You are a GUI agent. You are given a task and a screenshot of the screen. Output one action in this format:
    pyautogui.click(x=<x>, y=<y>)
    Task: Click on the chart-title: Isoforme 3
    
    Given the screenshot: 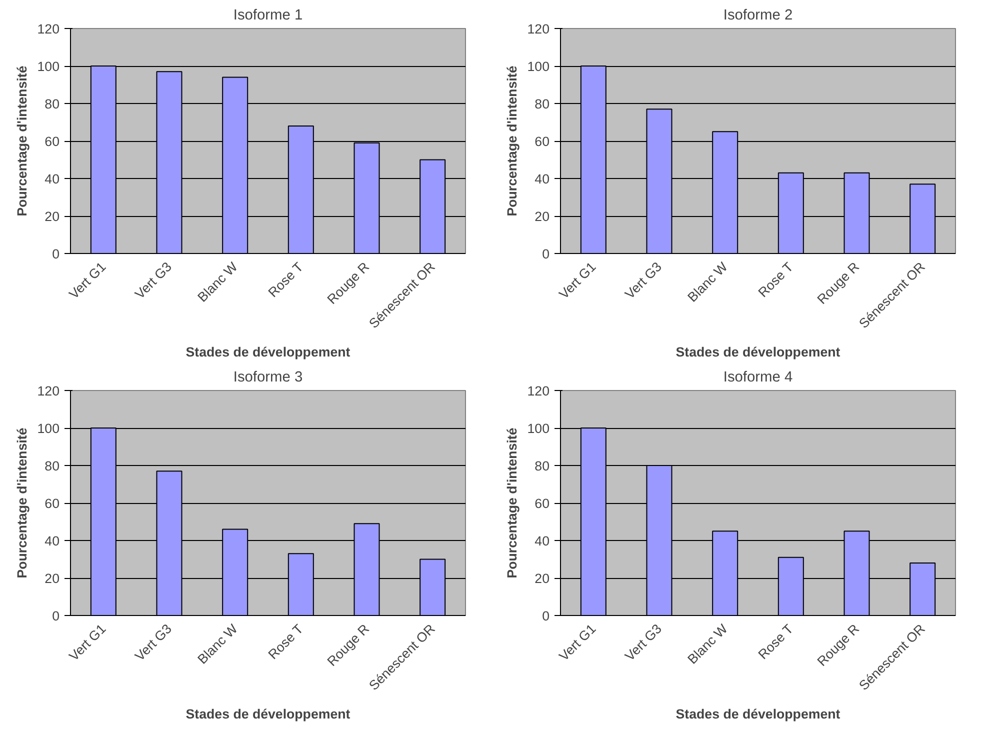 What is the action you would take?
    pyautogui.click(x=268, y=378)
    